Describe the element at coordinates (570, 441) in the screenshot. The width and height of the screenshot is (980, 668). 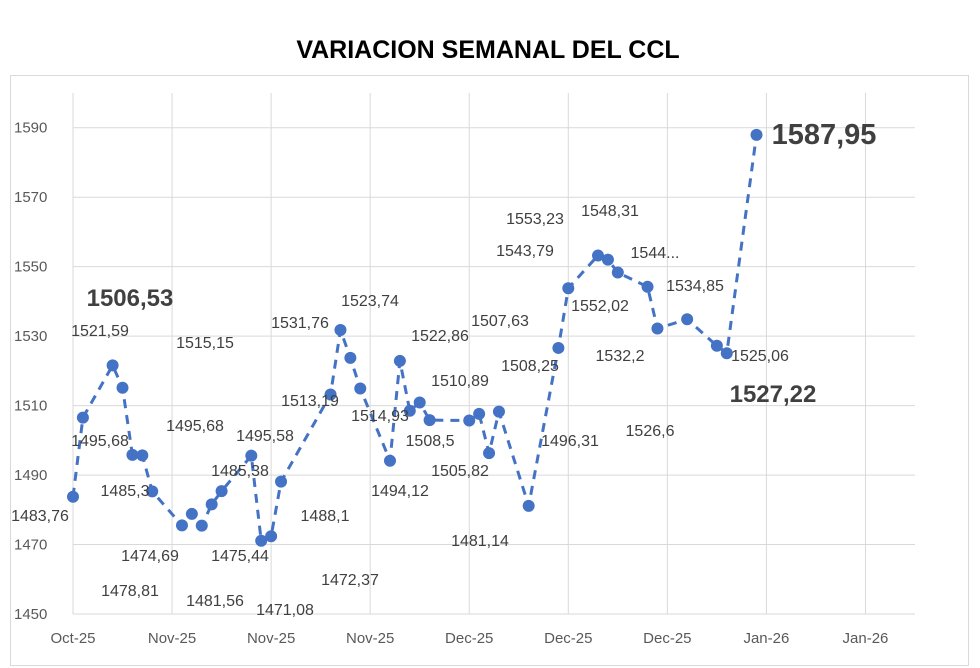
I see `data-label: 1496,31` at that location.